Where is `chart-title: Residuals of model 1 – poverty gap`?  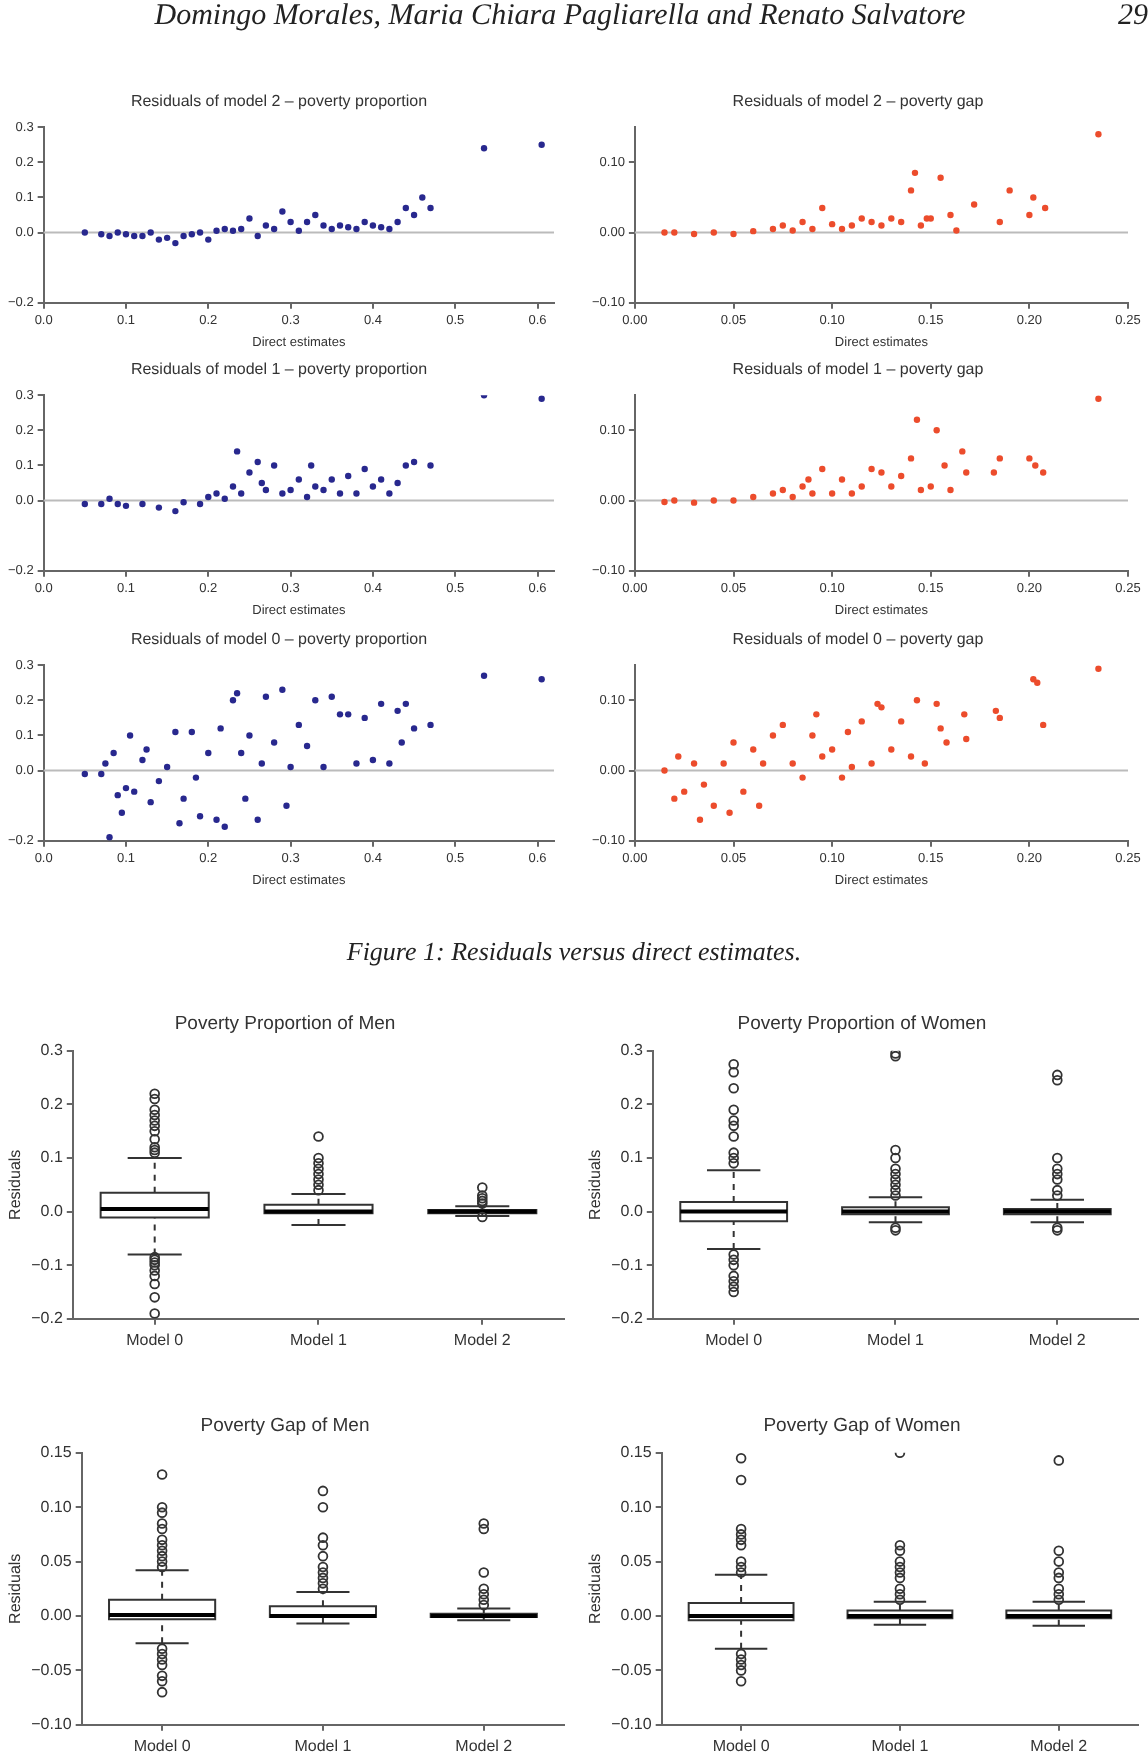 chart-title: Residuals of model 1 – poverty gap is located at coordinates (858, 369).